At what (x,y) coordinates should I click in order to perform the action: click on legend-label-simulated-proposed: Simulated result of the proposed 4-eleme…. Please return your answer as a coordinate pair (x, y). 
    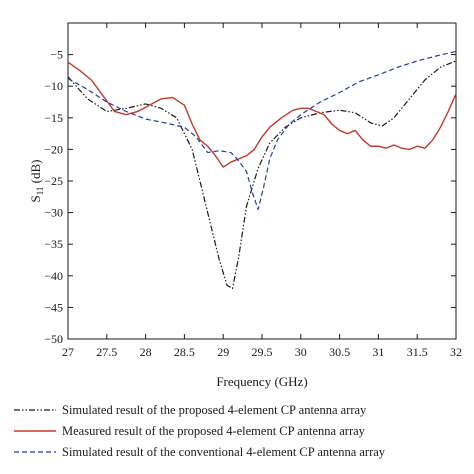
    Looking at the image, I should click on (214, 410).